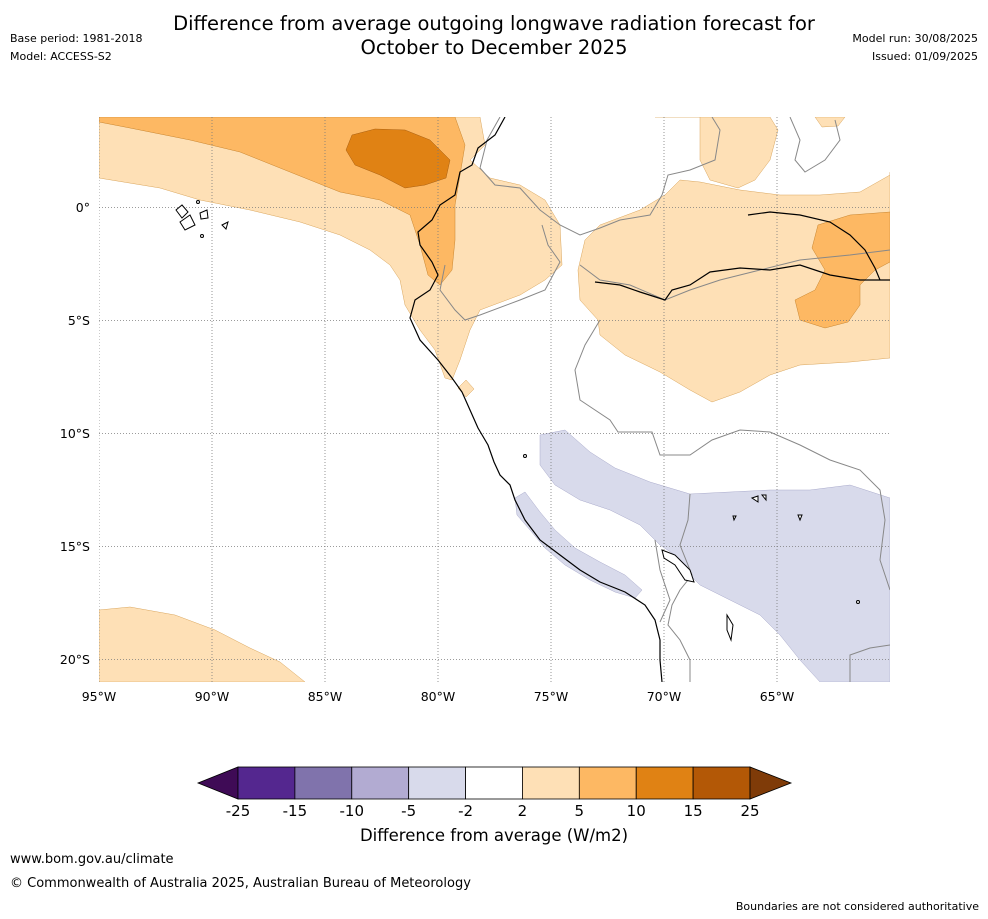 The height and width of the screenshot is (919, 988). What do you see at coordinates (678, 566) in the screenshot?
I see `lake-titicaca` at bounding box center [678, 566].